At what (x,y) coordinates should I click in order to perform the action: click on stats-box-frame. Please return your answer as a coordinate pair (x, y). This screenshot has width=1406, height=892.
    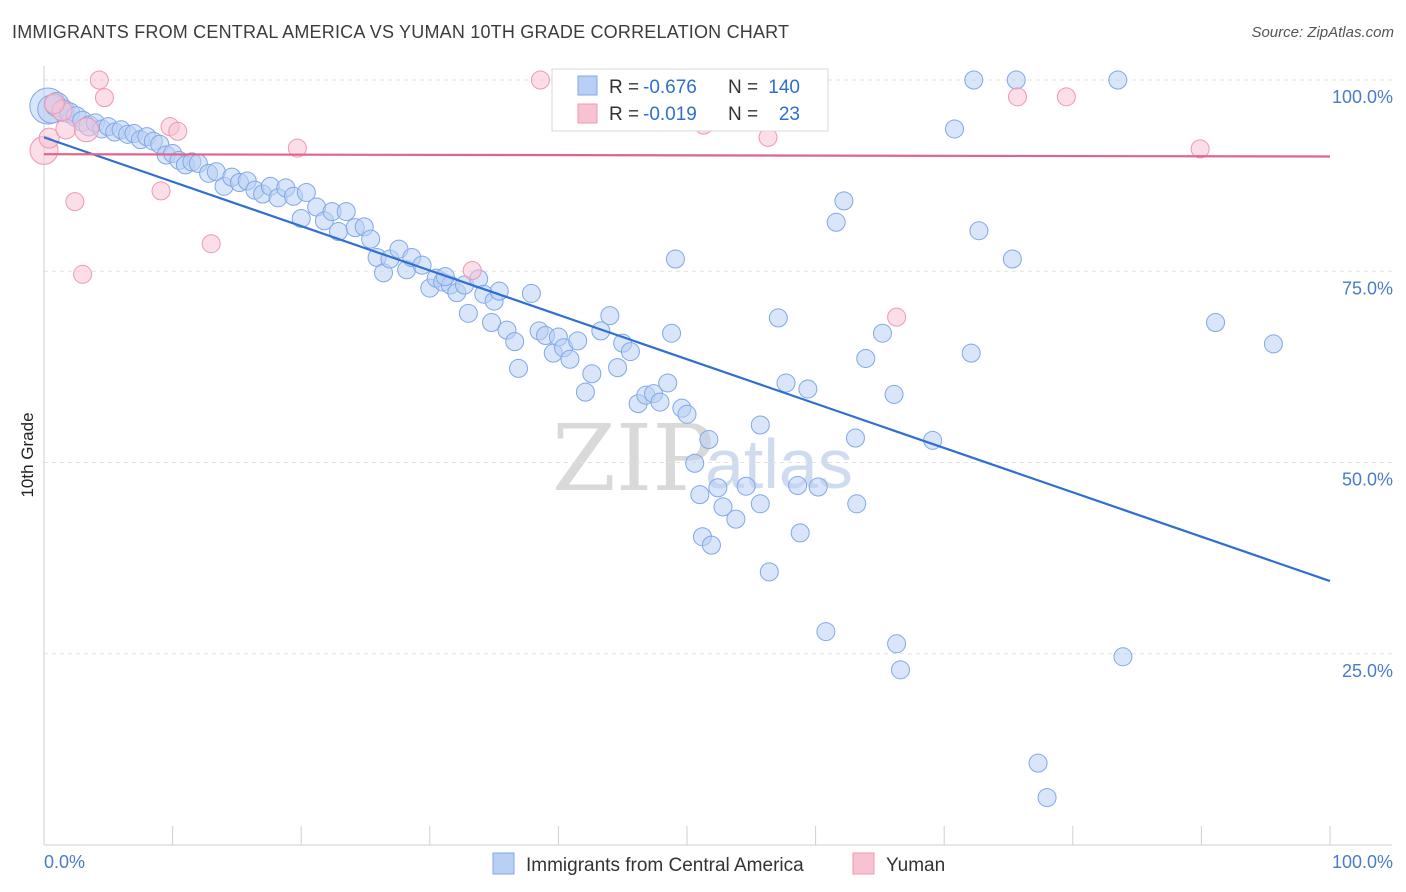
    Looking at the image, I should click on (690, 100).